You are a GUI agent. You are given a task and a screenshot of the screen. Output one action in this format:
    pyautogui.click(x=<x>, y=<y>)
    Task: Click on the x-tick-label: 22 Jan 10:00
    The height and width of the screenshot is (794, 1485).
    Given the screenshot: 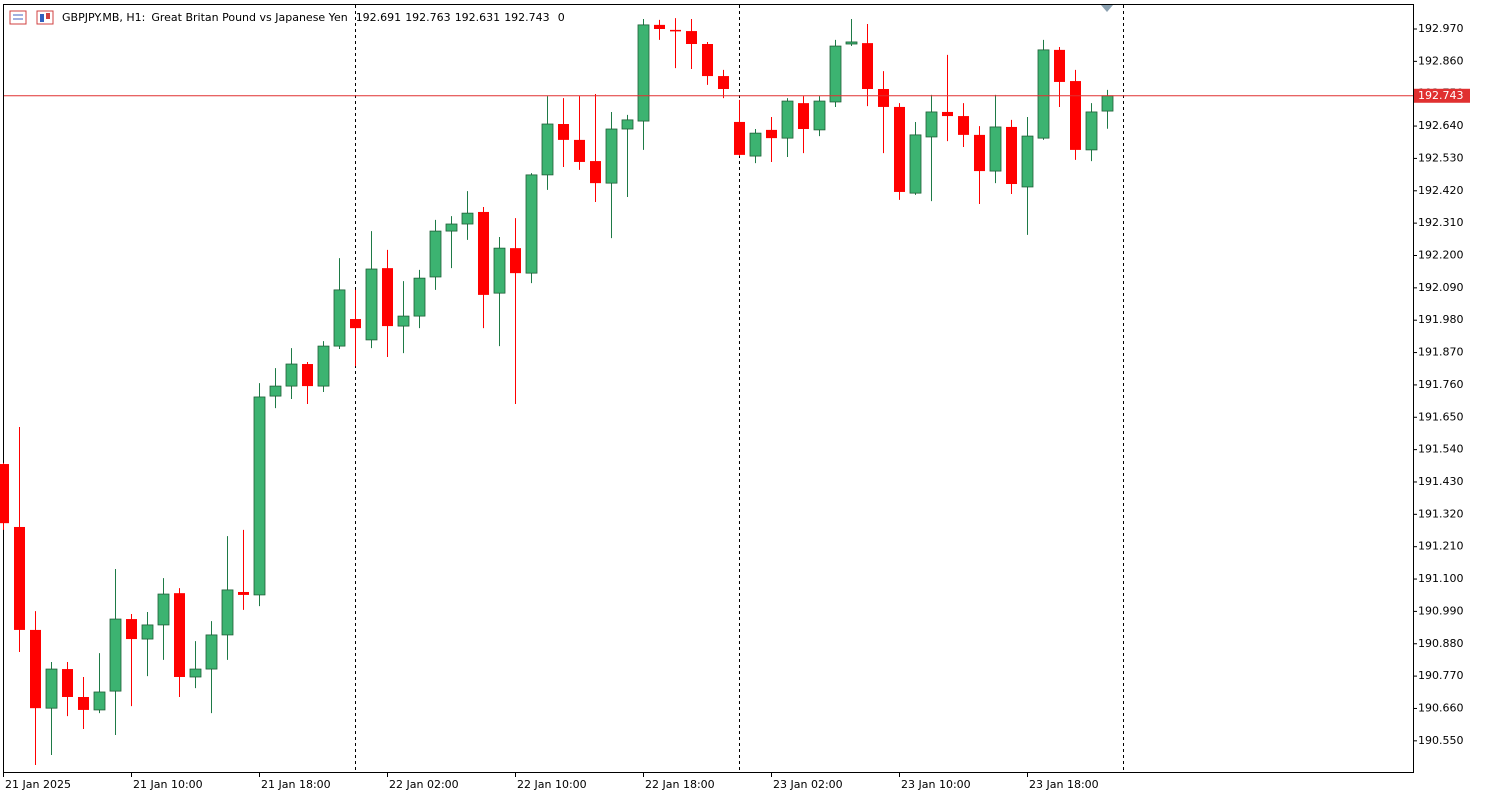 What is the action you would take?
    pyautogui.click(x=552, y=784)
    